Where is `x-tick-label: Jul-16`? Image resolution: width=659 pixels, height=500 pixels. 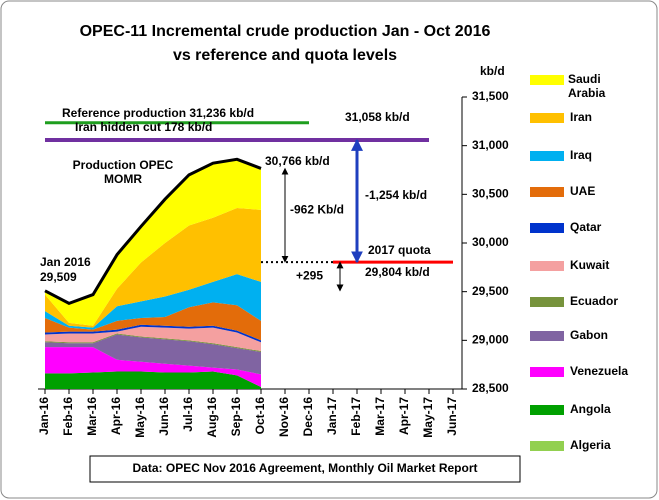 x-tick-label: Jul-16 is located at coordinates (188, 414).